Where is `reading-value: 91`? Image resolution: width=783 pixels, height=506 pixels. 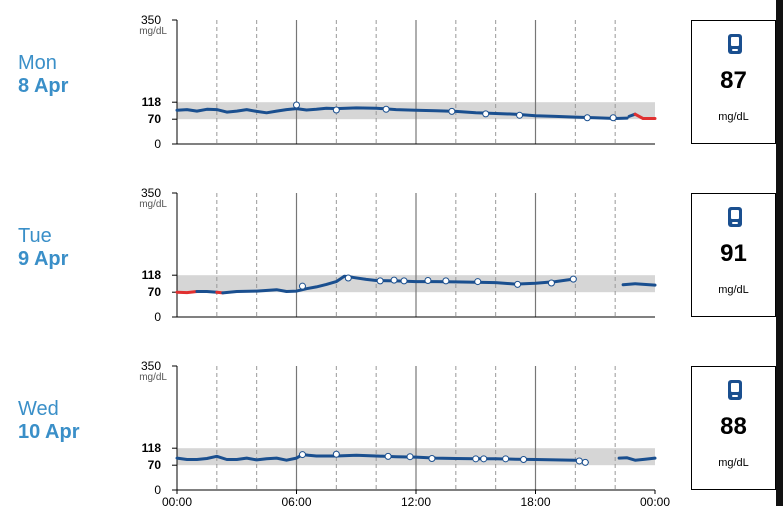 reading-value: 91 is located at coordinates (733, 253).